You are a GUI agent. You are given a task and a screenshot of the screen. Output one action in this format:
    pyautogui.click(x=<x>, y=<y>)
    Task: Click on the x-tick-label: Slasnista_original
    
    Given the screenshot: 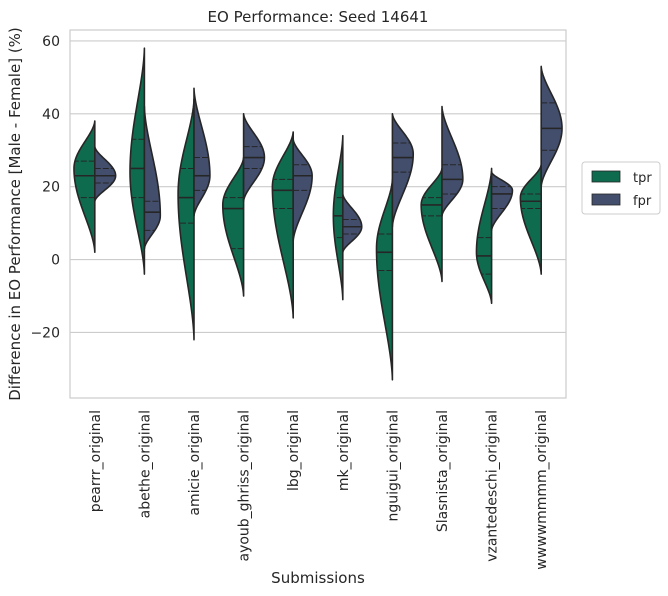 What is the action you would take?
    pyautogui.click(x=443, y=471)
    